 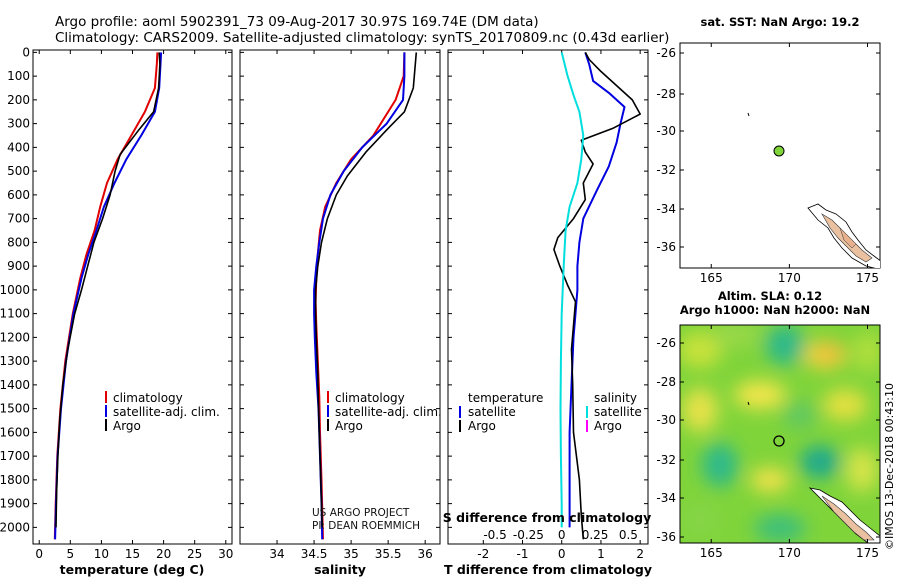 What do you see at coordinates (18, 195) in the screenshot?
I see `y-tick-label: 600` at bounding box center [18, 195].